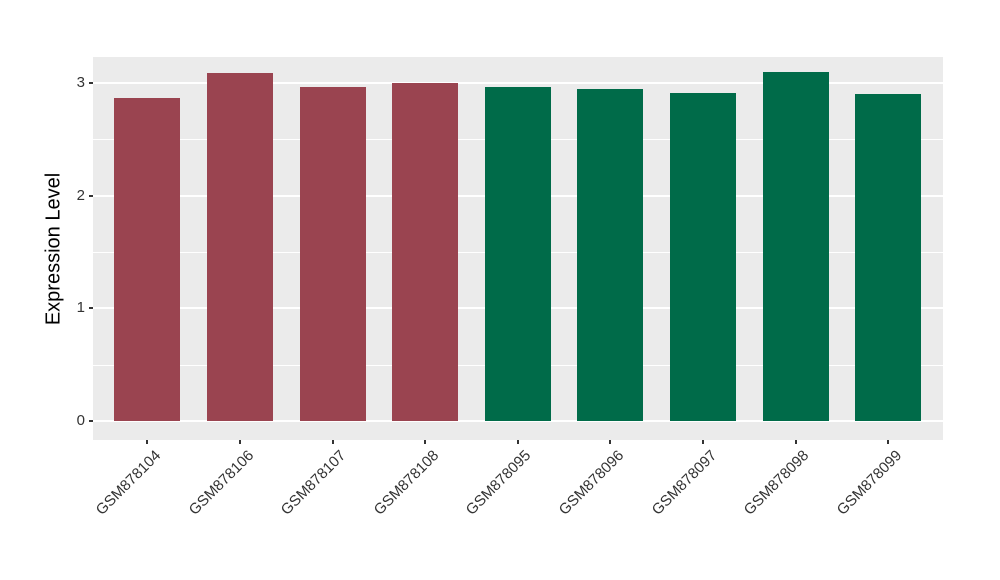  What do you see at coordinates (776, 483) in the screenshot?
I see `x-tick-label: GSM878098` at bounding box center [776, 483].